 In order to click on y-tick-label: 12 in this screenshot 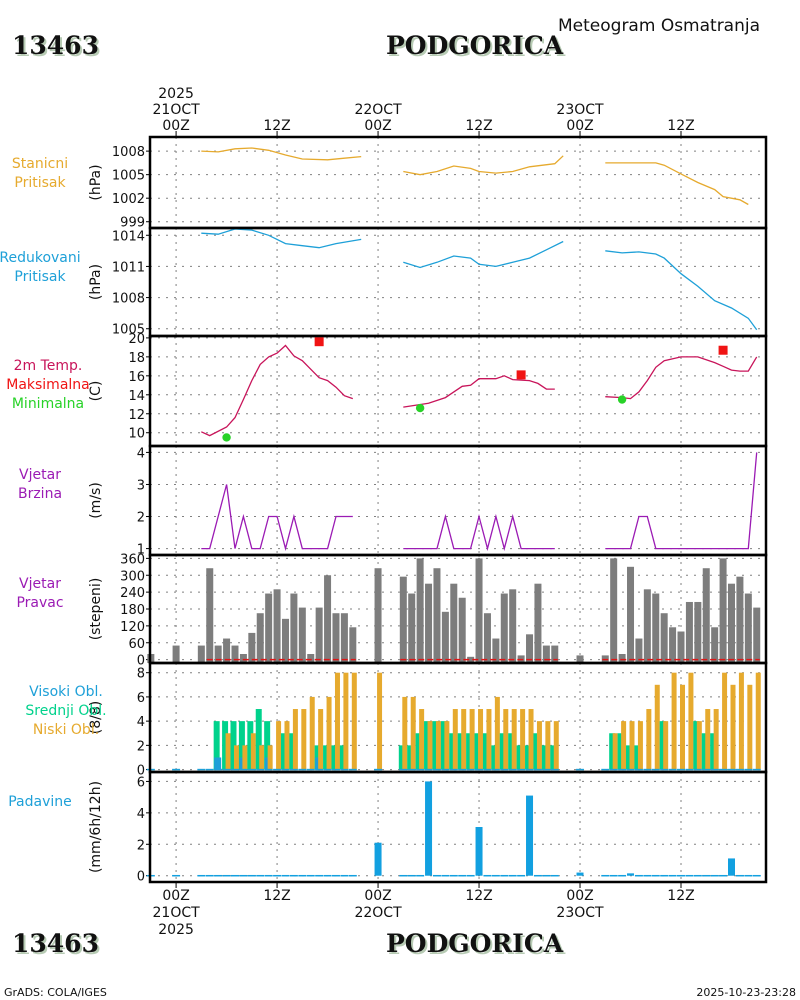, I will do `click(136, 415)`.